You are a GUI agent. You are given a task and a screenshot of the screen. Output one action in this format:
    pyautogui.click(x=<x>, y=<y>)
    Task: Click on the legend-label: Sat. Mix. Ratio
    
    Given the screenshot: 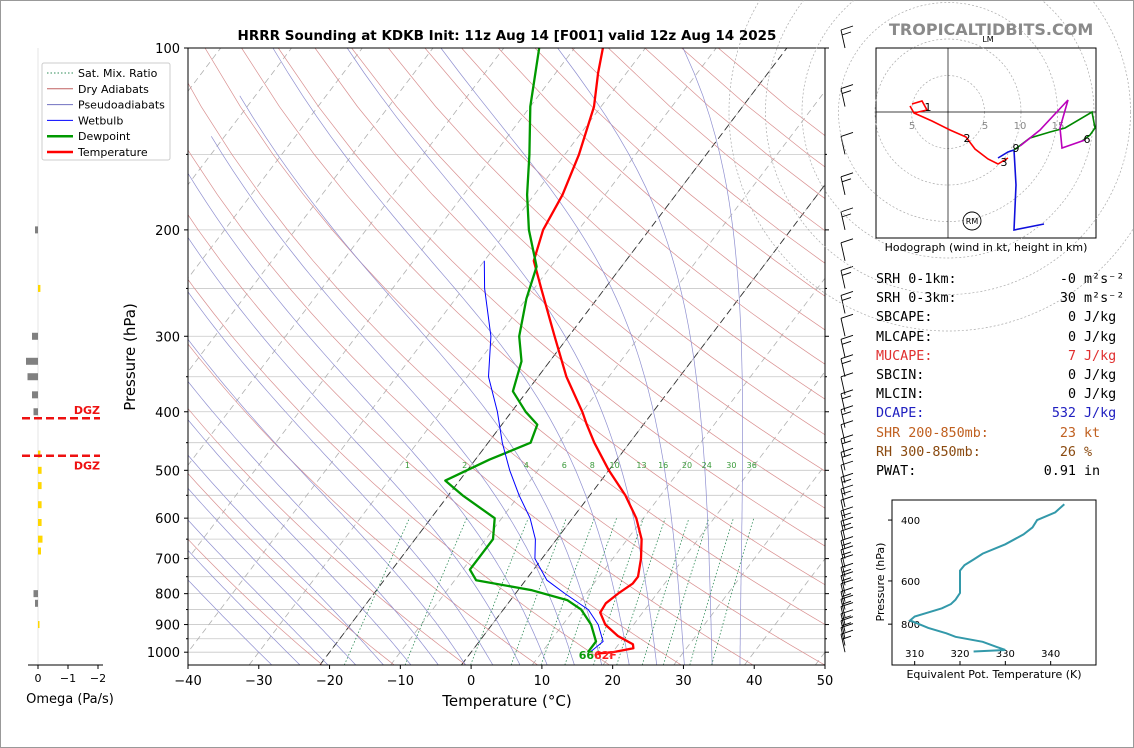 What is the action you would take?
    pyautogui.click(x=118, y=73)
    